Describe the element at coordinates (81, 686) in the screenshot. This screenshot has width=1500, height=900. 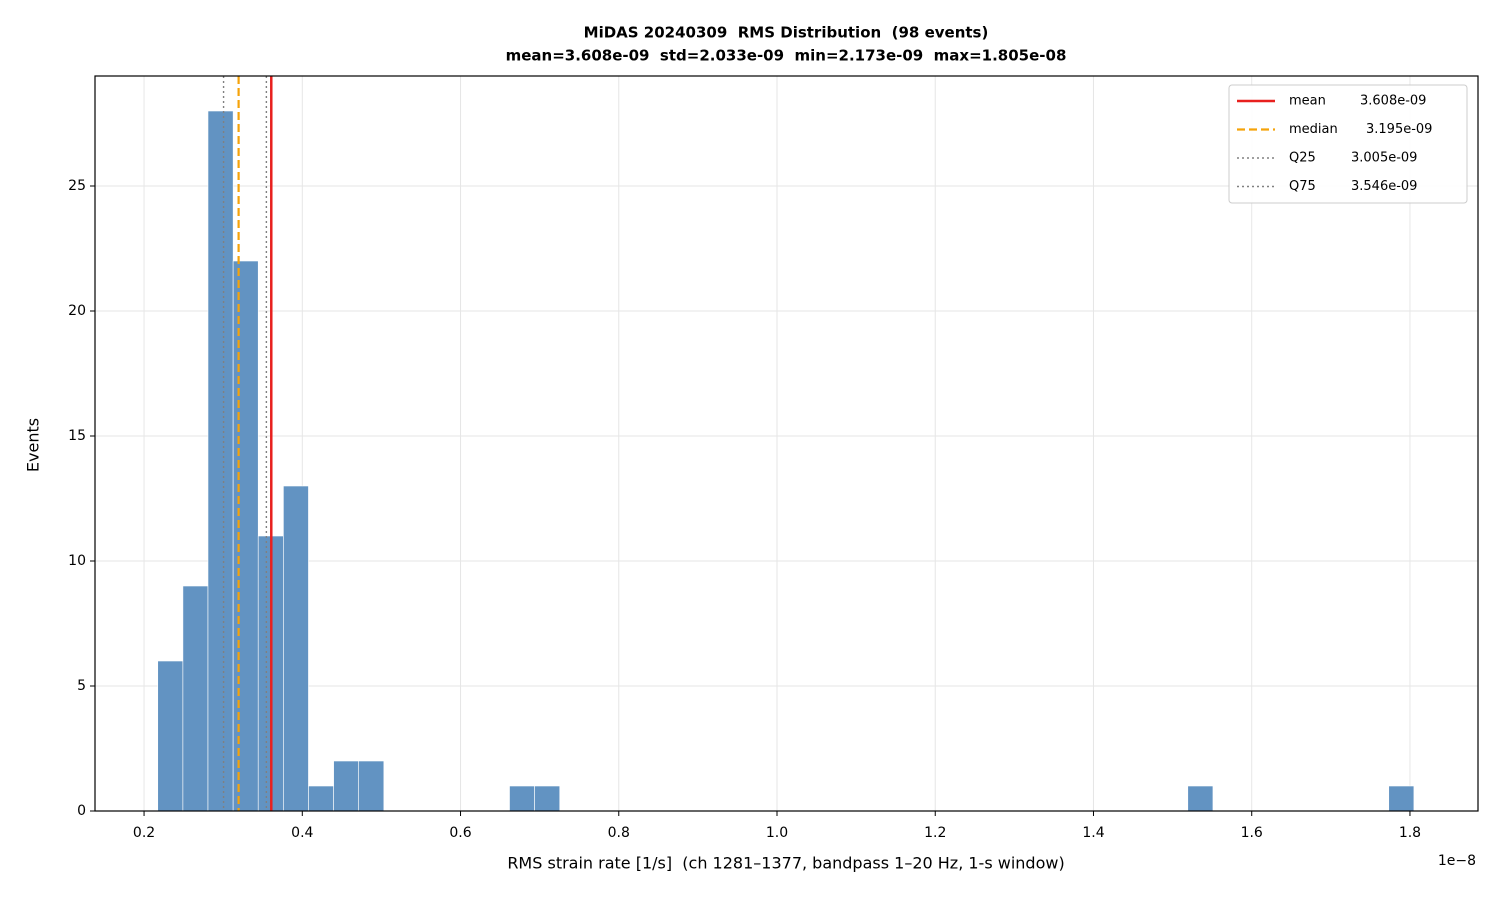
I see `y-tick-label: 5` at that location.